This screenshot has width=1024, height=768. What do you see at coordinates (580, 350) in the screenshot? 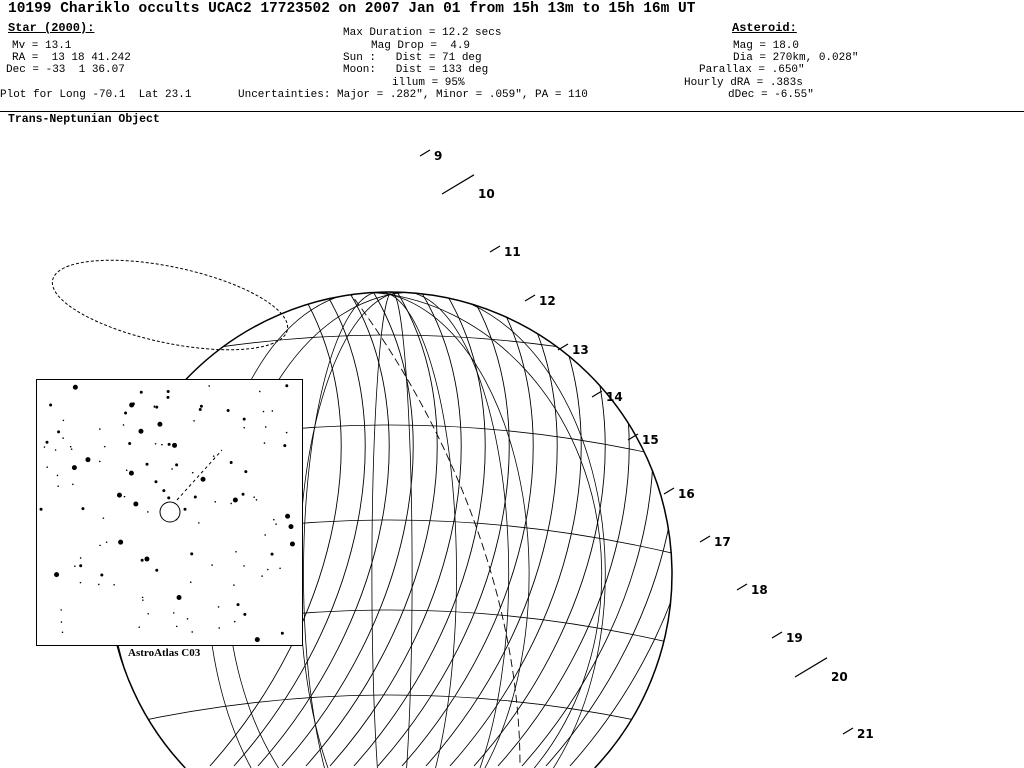
I see `time-label: 13` at bounding box center [580, 350].